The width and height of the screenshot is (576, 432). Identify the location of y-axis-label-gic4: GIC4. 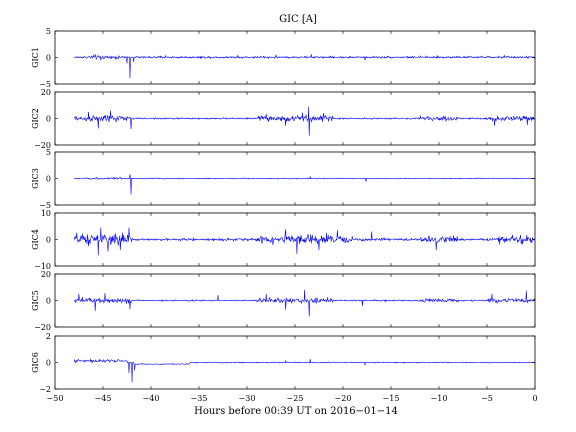
(35, 239).